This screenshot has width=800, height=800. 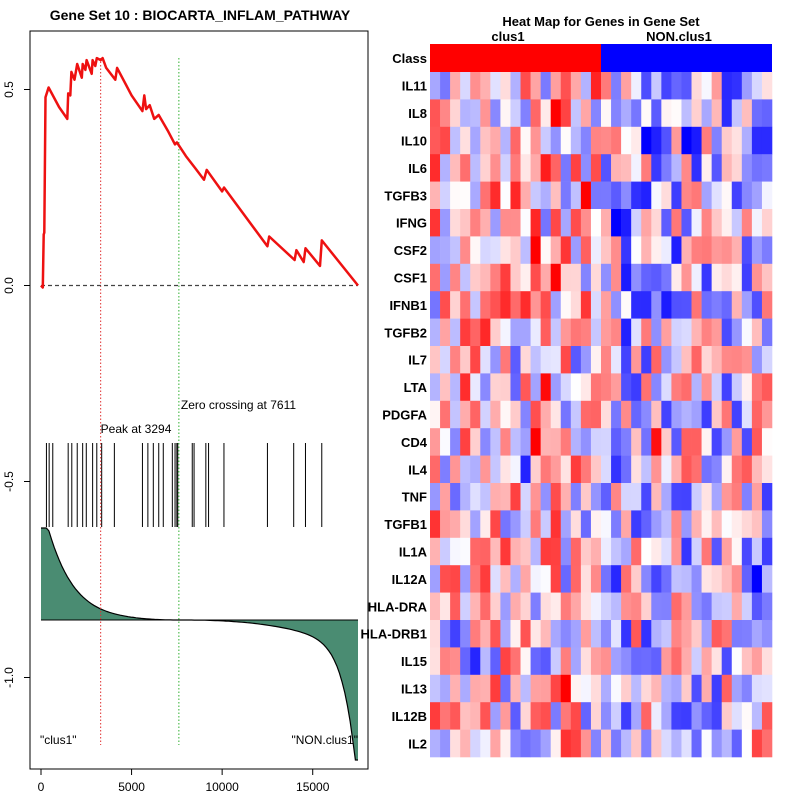 I want to click on heat-cell-r7-c6, so click(x=485, y=250).